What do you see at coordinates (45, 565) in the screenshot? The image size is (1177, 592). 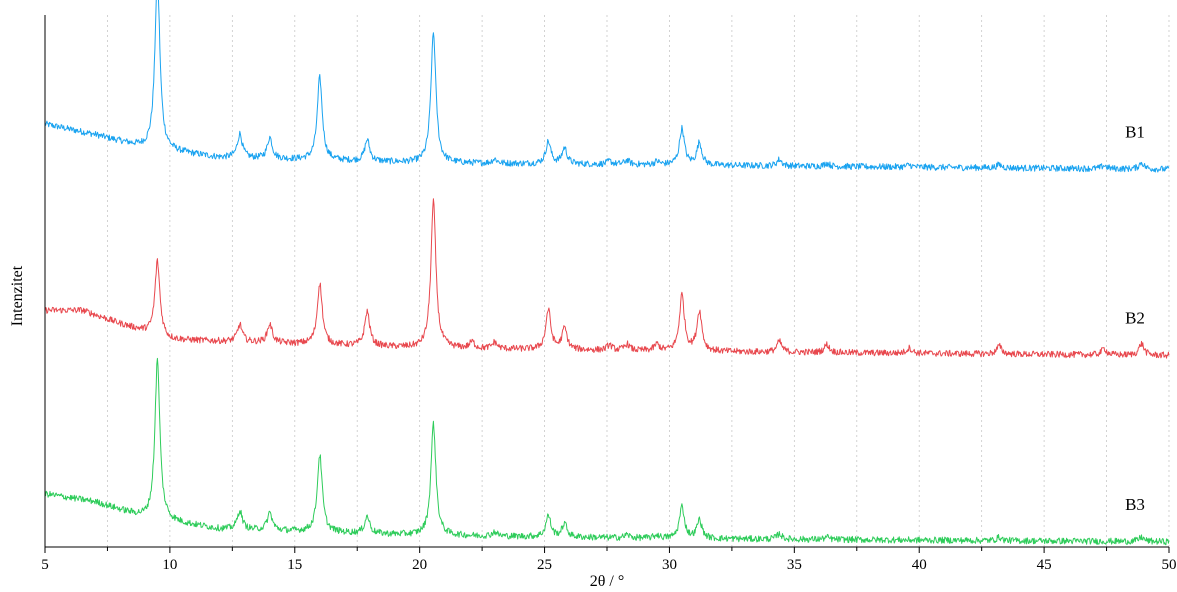 I see `tick-label: 5` at bounding box center [45, 565].